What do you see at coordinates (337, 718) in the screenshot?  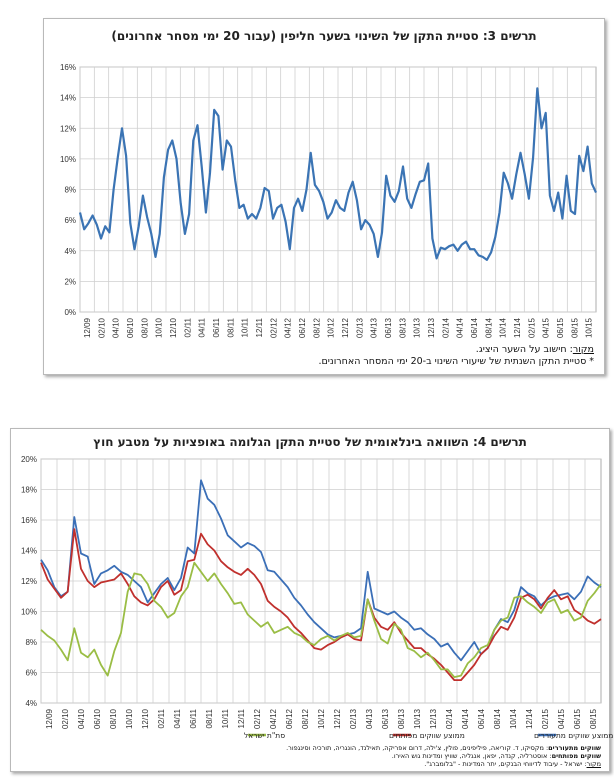 I see `x-tick-label: 12/12` at bounding box center [337, 718].